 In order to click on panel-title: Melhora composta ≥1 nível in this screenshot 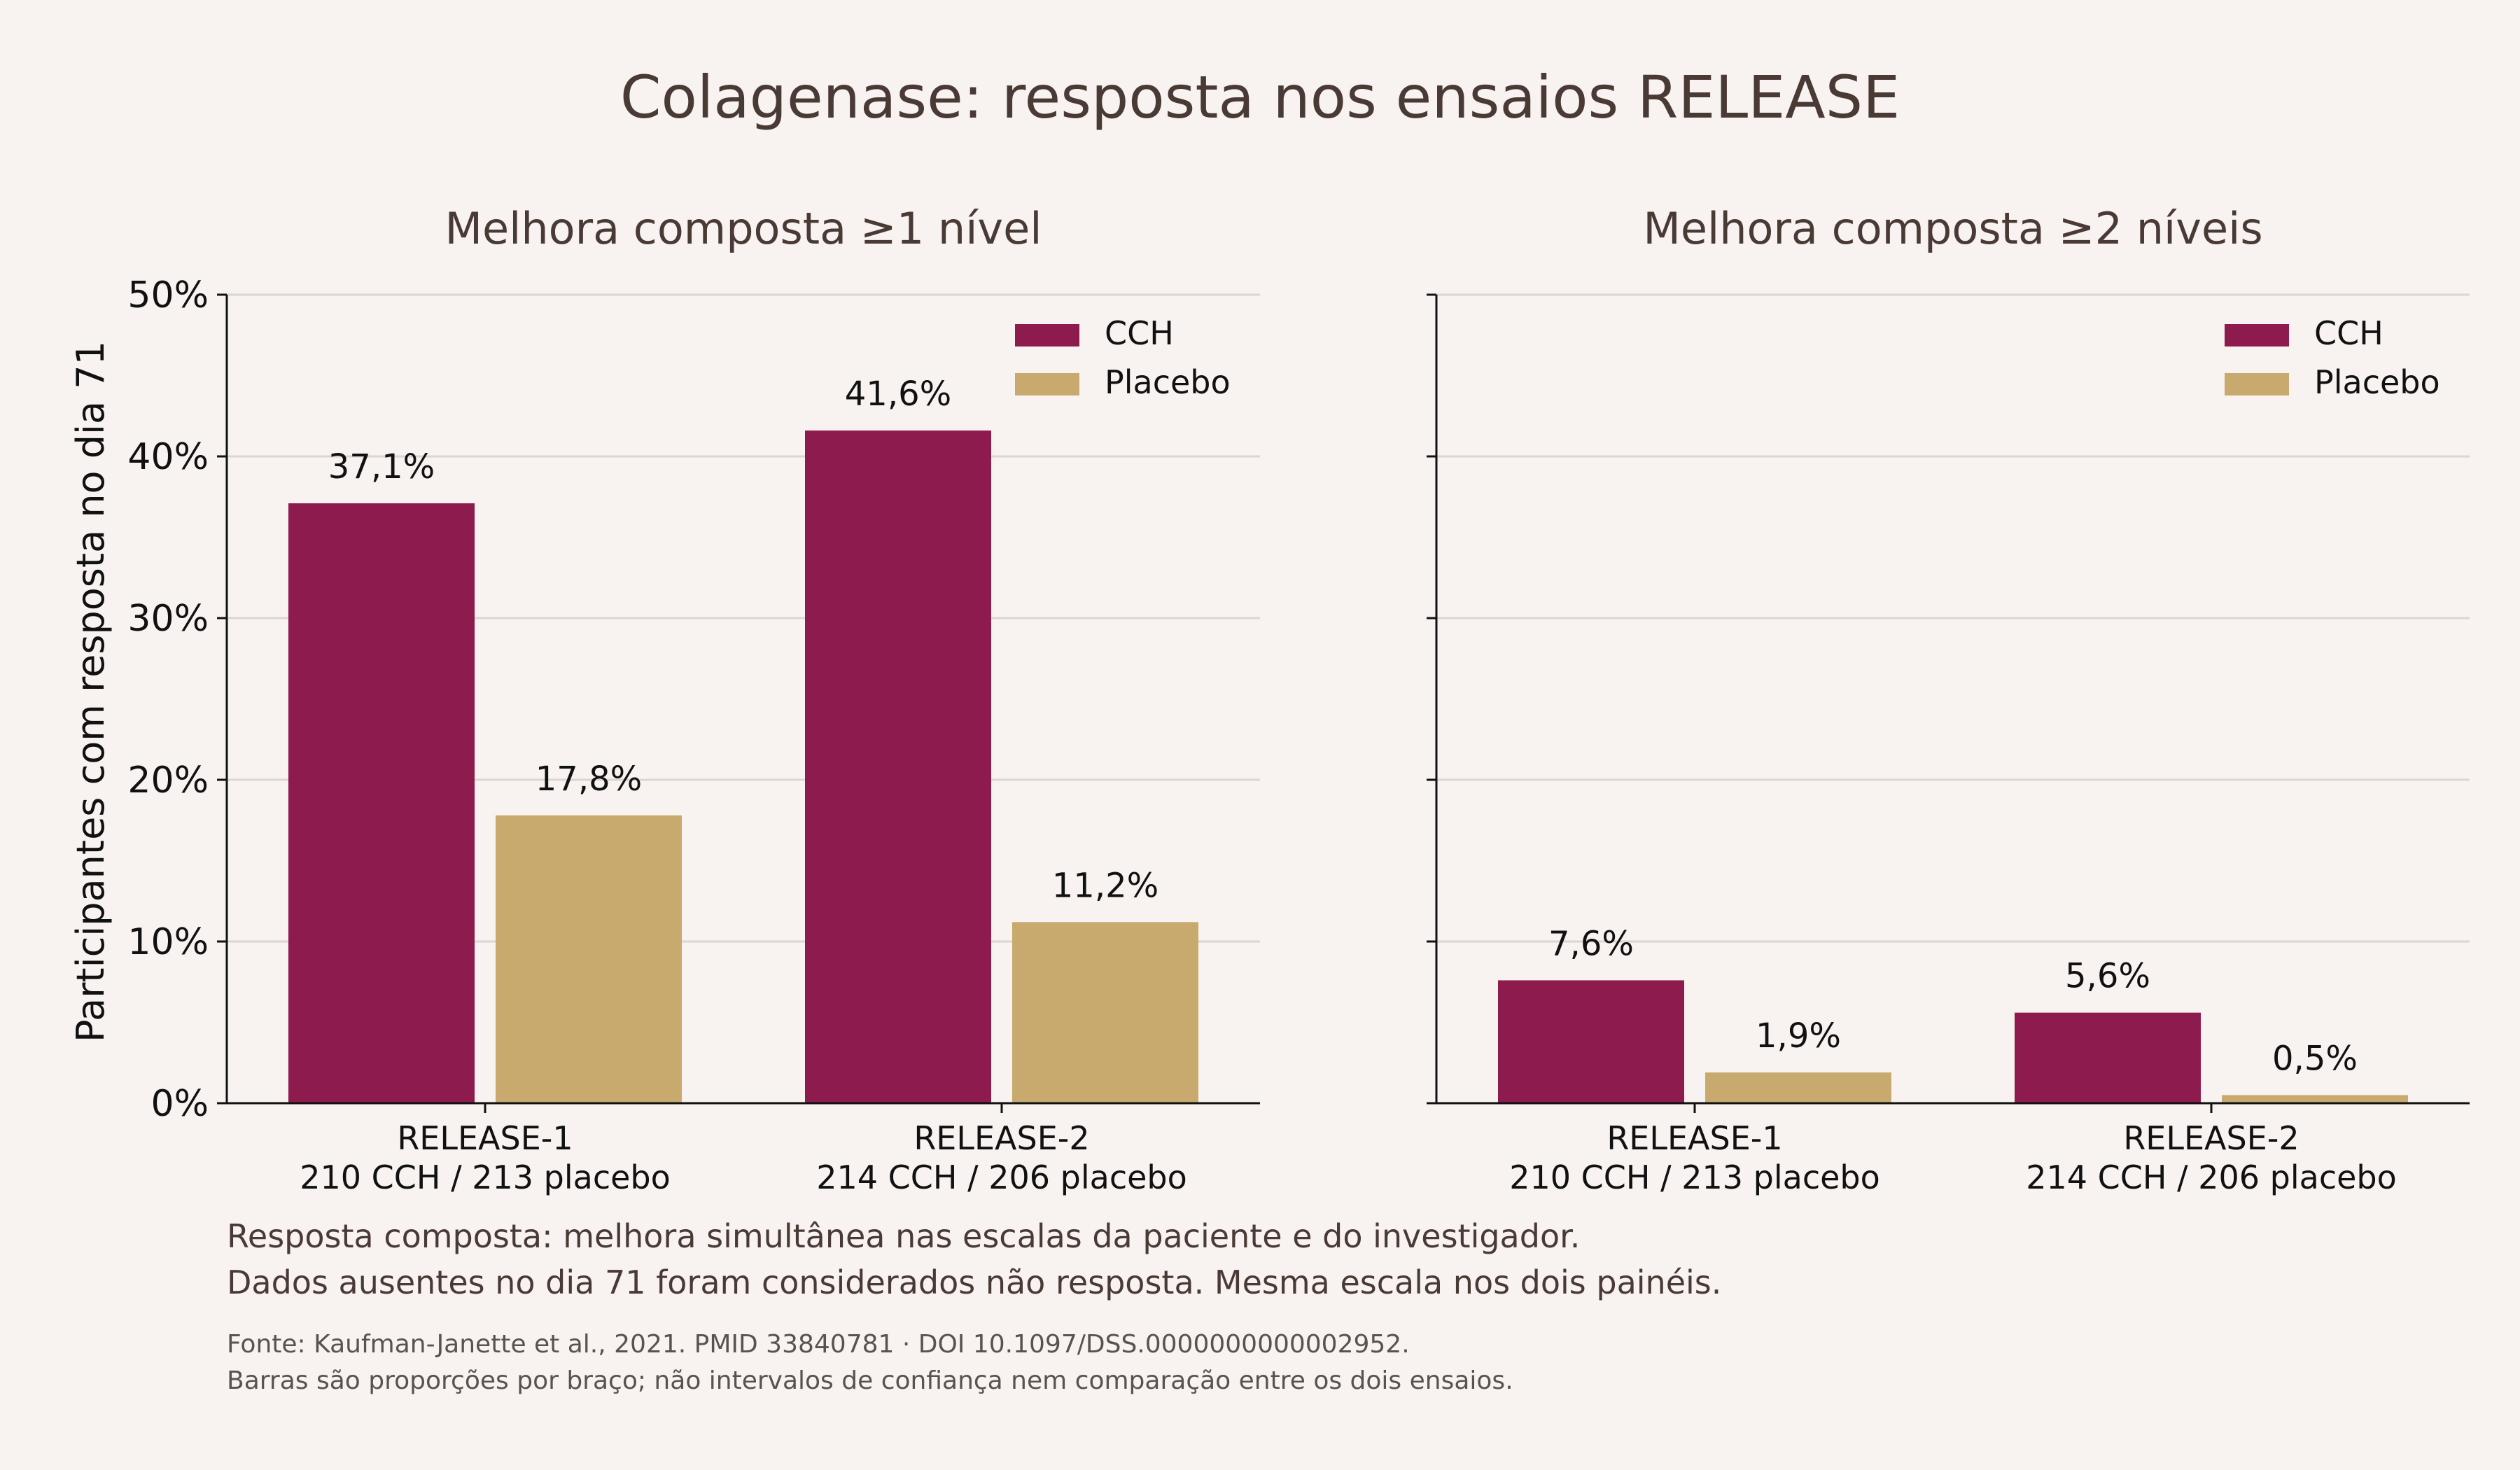, I will do `click(743, 228)`.